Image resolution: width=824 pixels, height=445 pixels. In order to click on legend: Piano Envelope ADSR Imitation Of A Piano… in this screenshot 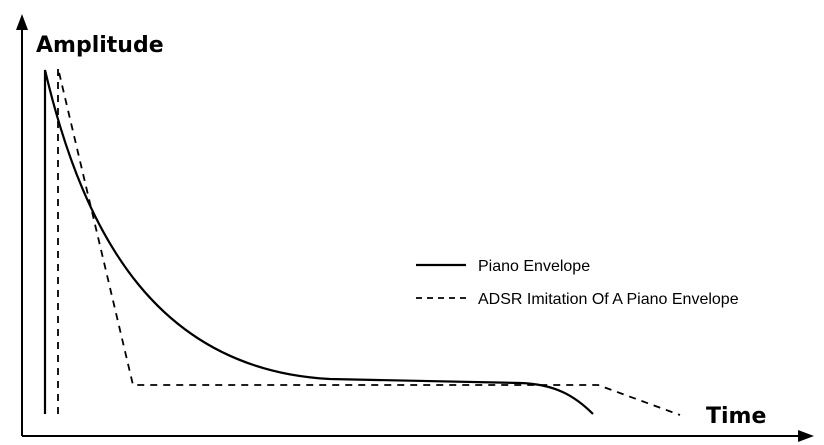, I will do `click(577, 283)`.